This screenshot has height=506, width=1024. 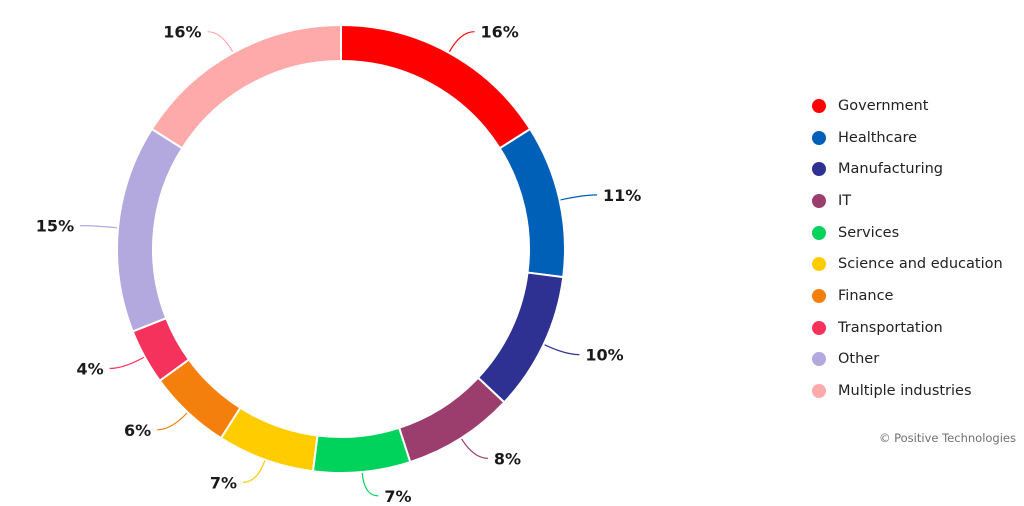 I want to click on value-label-manufacturing: 10%, so click(x=604, y=355).